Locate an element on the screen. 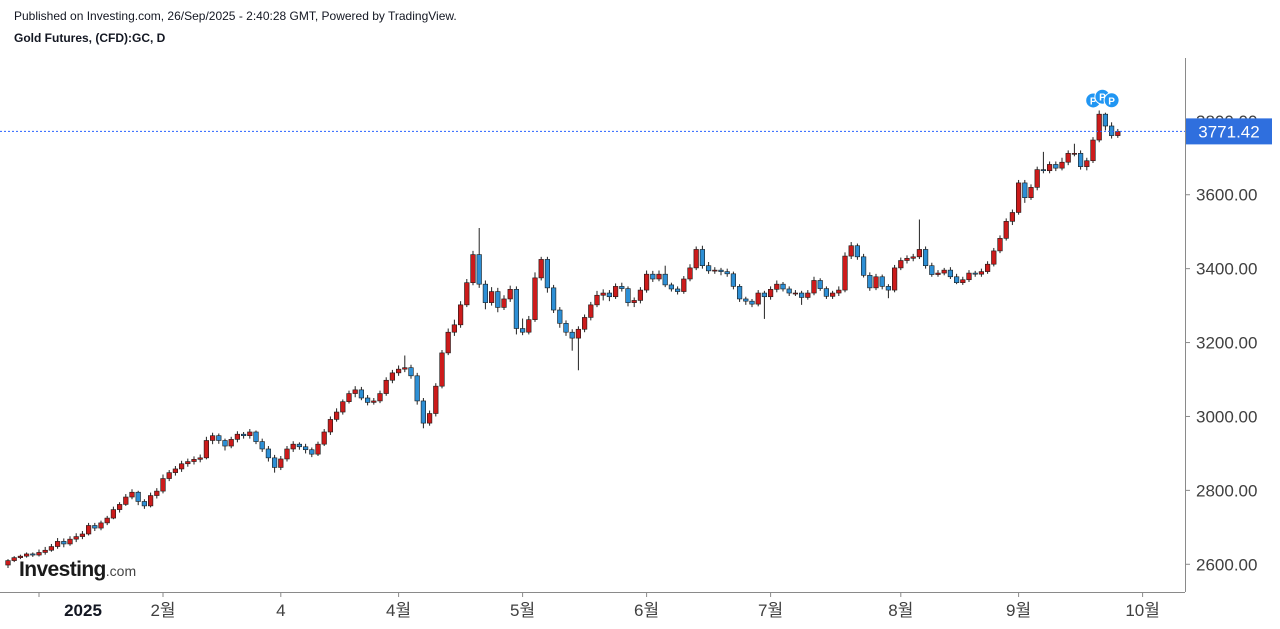 The height and width of the screenshot is (629, 1280). x-tick-label: 9월 is located at coordinates (1018, 610).